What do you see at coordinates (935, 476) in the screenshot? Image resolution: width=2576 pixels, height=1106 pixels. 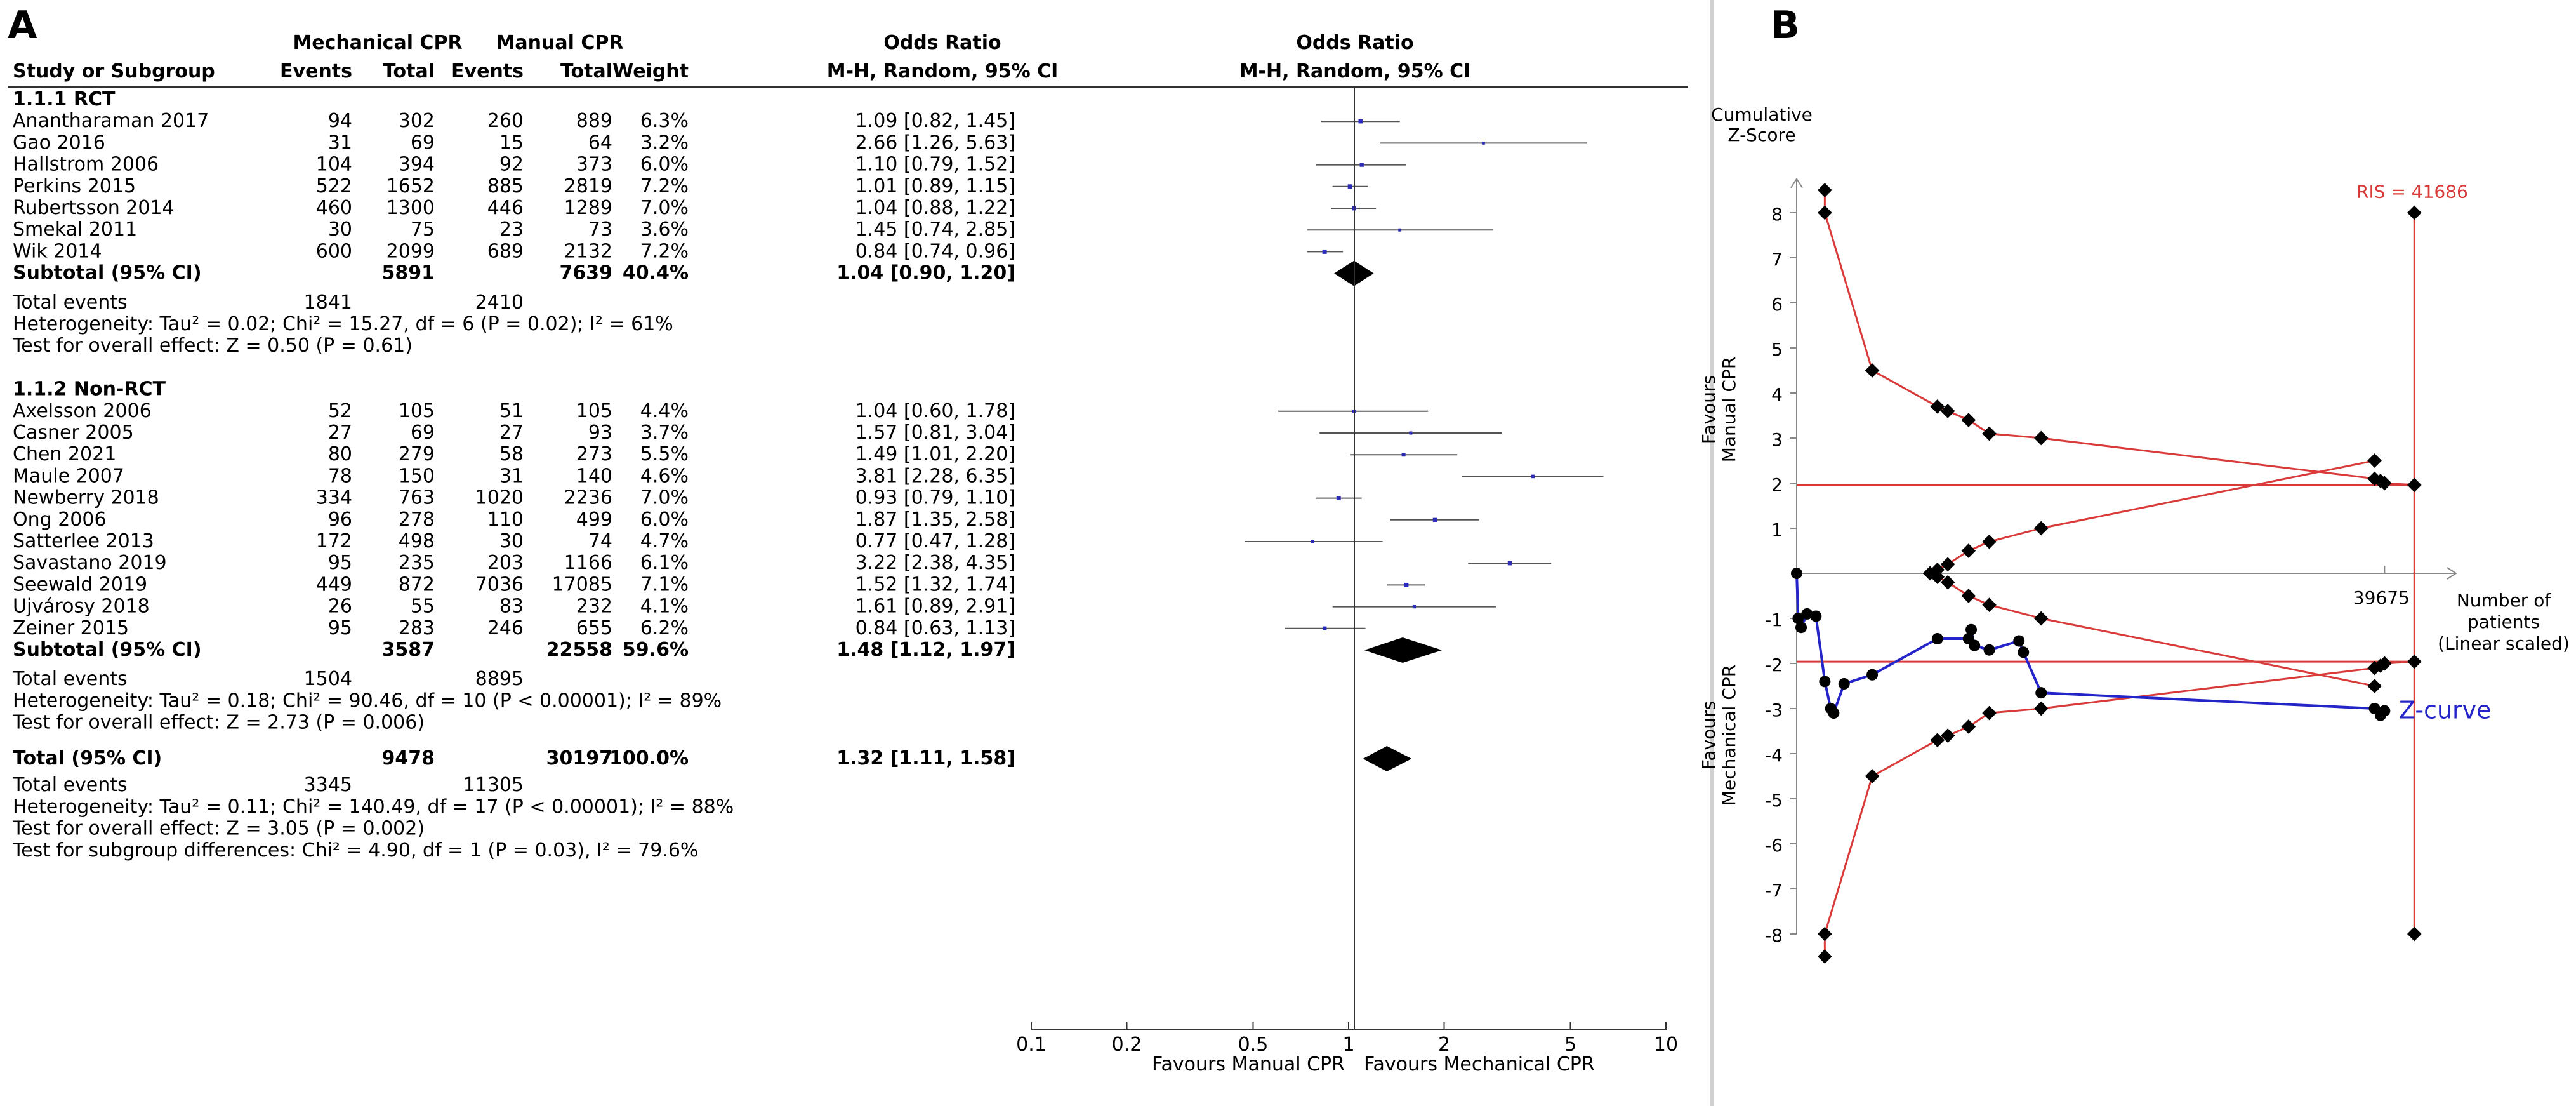 I see `study-row-ci: 3.81 [2.28, 6.35]` at bounding box center [935, 476].